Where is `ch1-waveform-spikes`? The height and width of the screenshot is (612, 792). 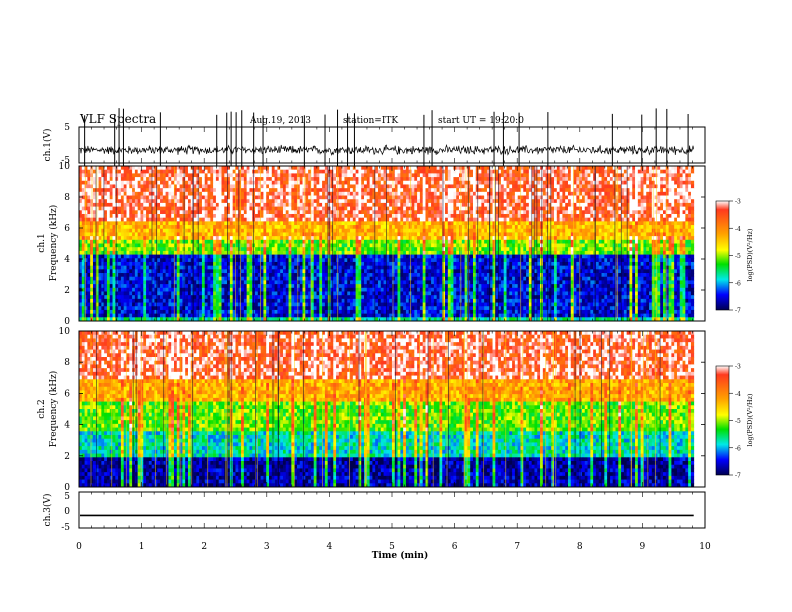
ch1-waveform-spikes is located at coordinates (386, 137).